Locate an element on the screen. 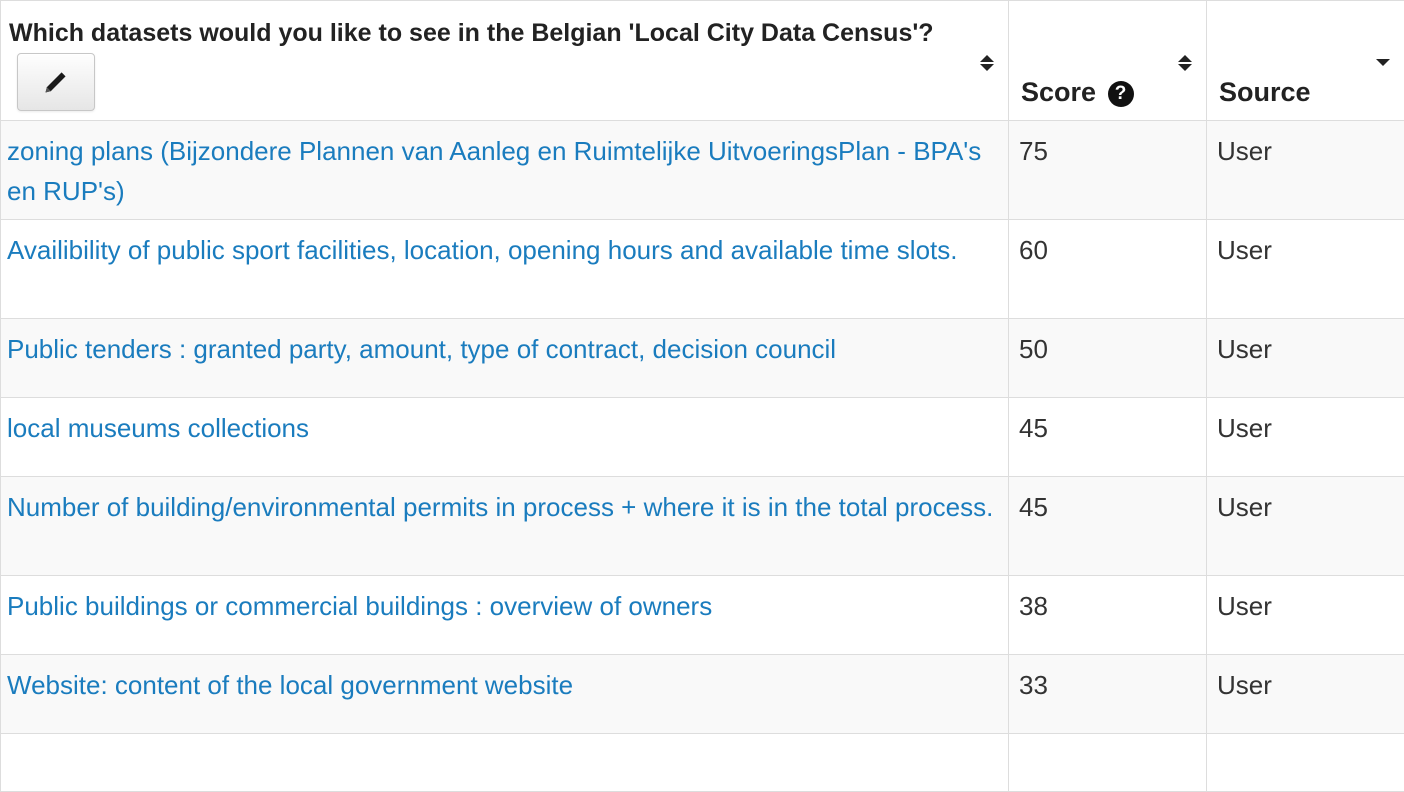  score-cell: 60 is located at coordinates (1108, 269).